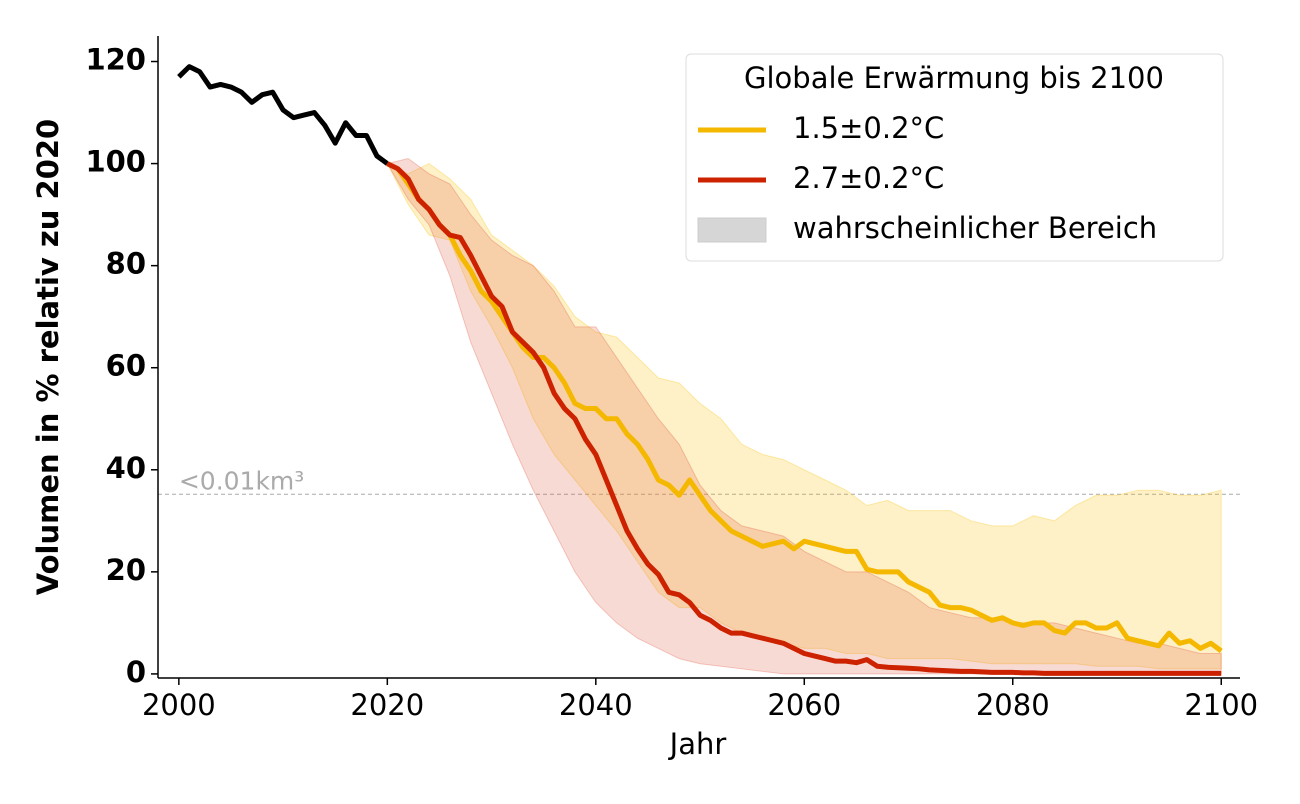  What do you see at coordinates (48, 357) in the screenshot?
I see `y-axis-label: Volumen in % relativ zu 2020` at bounding box center [48, 357].